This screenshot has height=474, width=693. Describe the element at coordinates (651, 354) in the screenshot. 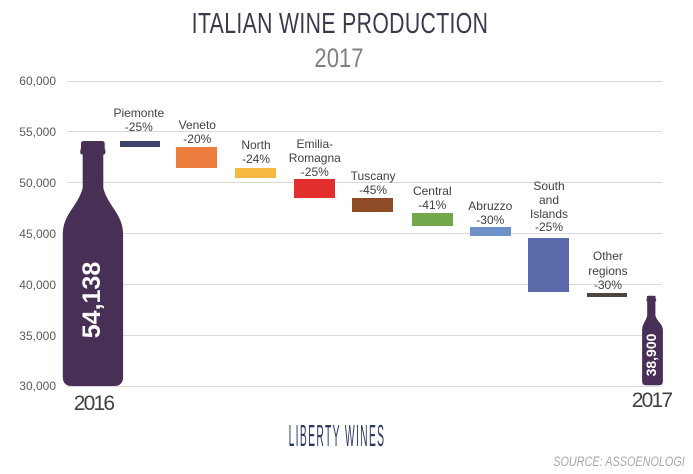

I see `svg-text: 38,900` at that location.